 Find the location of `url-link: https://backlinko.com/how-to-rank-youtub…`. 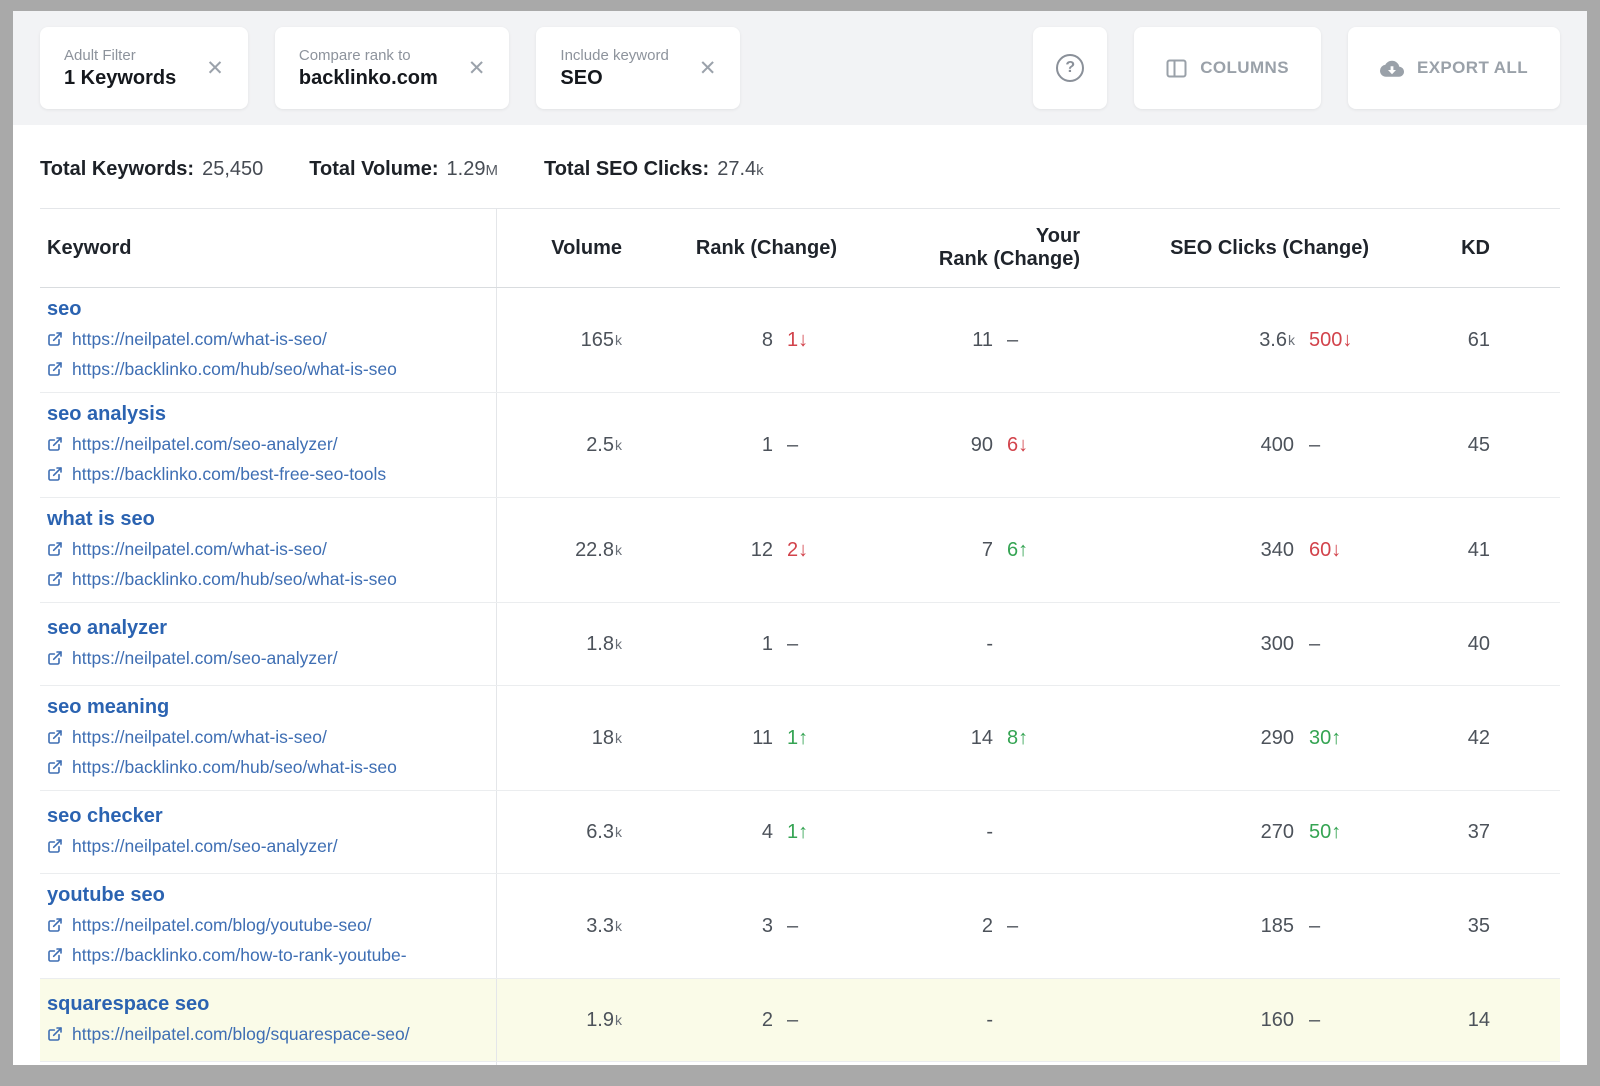

url-link: https://backlinko.com/how-to-rank-youtub… is located at coordinates (261, 955).